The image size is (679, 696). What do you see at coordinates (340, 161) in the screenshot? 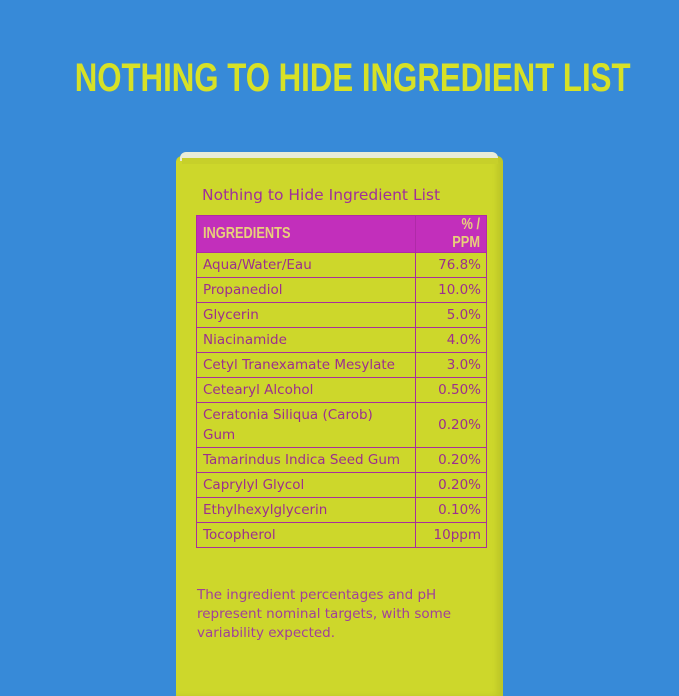
I see `box-lid-edge` at bounding box center [340, 161].